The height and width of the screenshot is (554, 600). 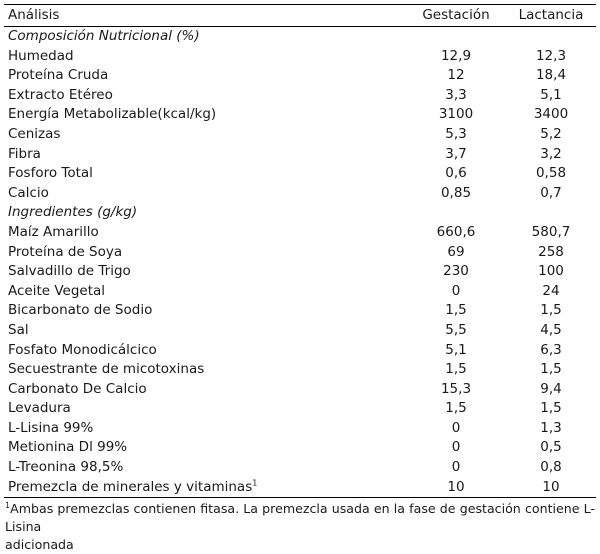 What do you see at coordinates (300, 135) in the screenshot?
I see `table-row: Cenizas 5,3 5,2` at bounding box center [300, 135].